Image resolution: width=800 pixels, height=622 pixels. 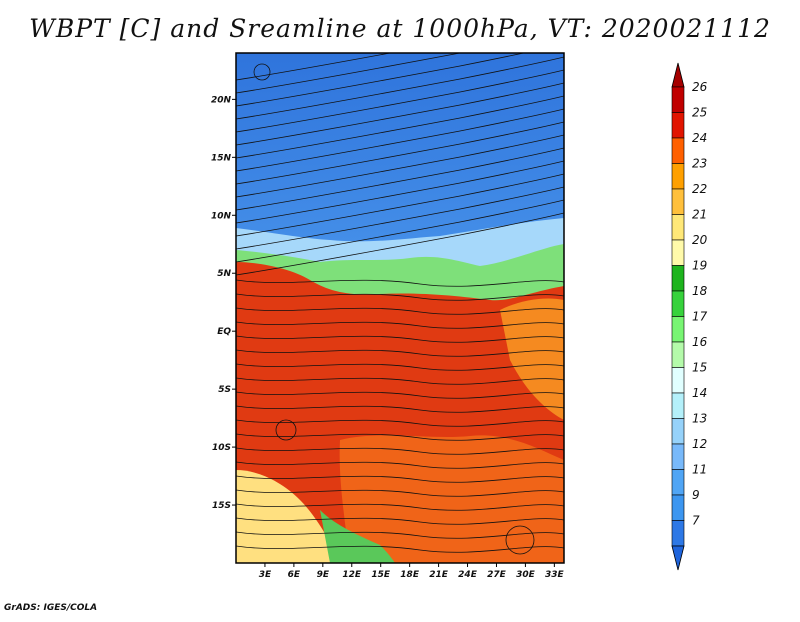 What do you see at coordinates (699, 113) in the screenshot?
I see `colorbar-label: 25` at bounding box center [699, 113].